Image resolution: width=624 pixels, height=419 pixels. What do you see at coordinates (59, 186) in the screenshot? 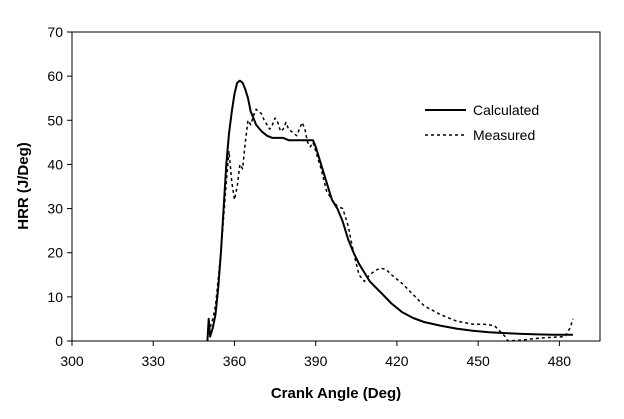
I see `y-axis-ticks: 0 10 20 30 40 50 60 70` at bounding box center [59, 186].